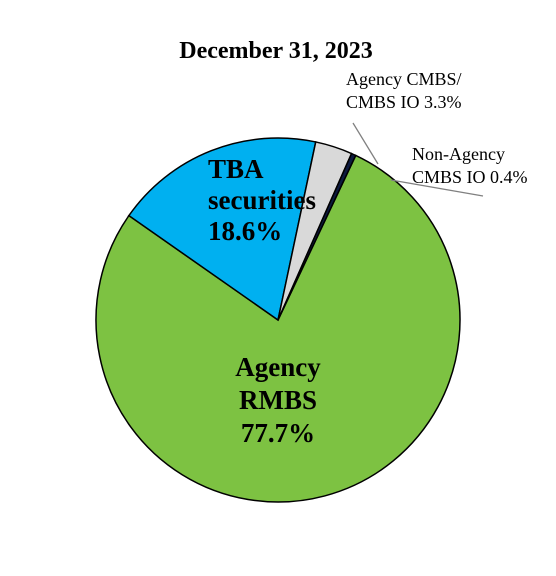 Image resolution: width=556 pixels, height=576 pixels. What do you see at coordinates (458, 154) in the screenshot?
I see `slice-label-3-line-0: Non-Agency` at bounding box center [458, 154].